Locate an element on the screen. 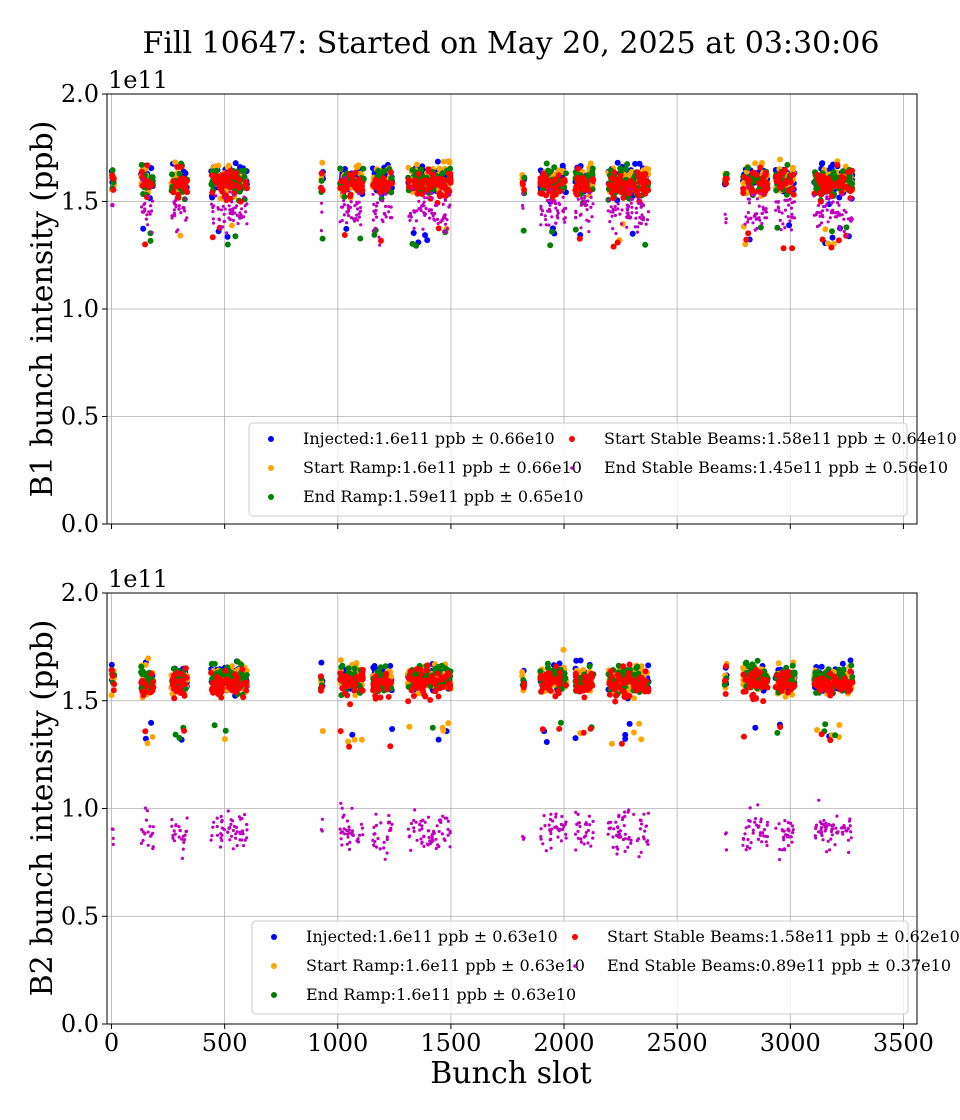 The height and width of the screenshot is (1120, 960). series-points is located at coordinates (482, 207).